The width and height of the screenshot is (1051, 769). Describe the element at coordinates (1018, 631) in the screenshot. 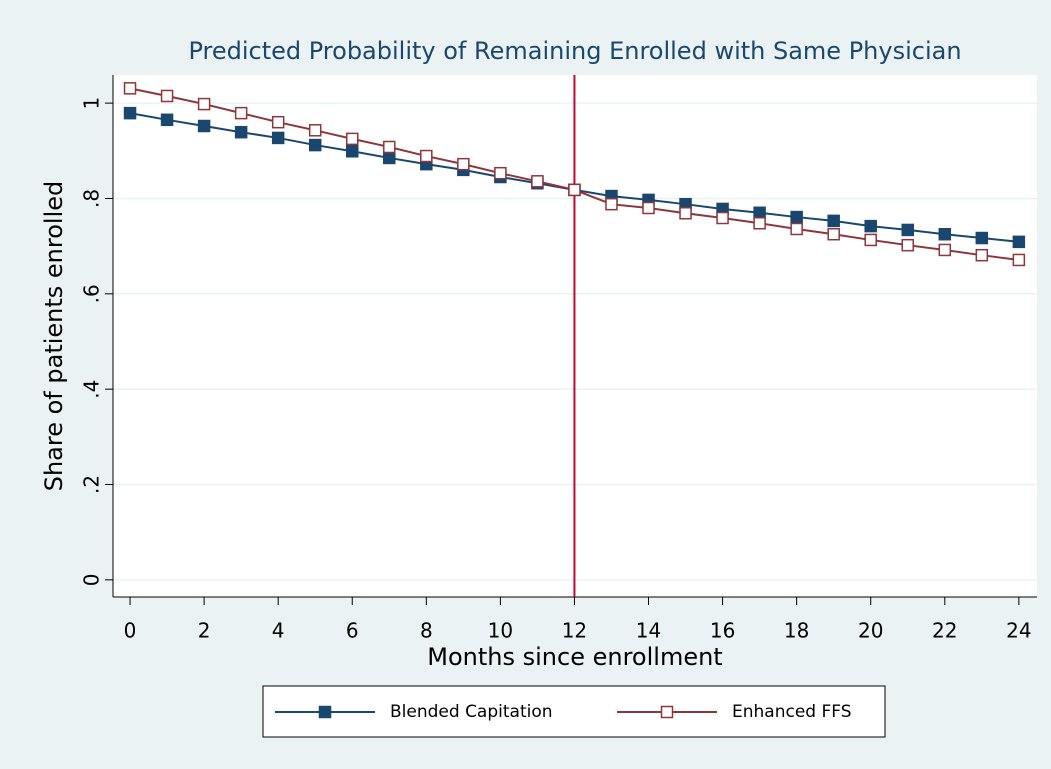

I see `x-tick-label: 24` at that location.